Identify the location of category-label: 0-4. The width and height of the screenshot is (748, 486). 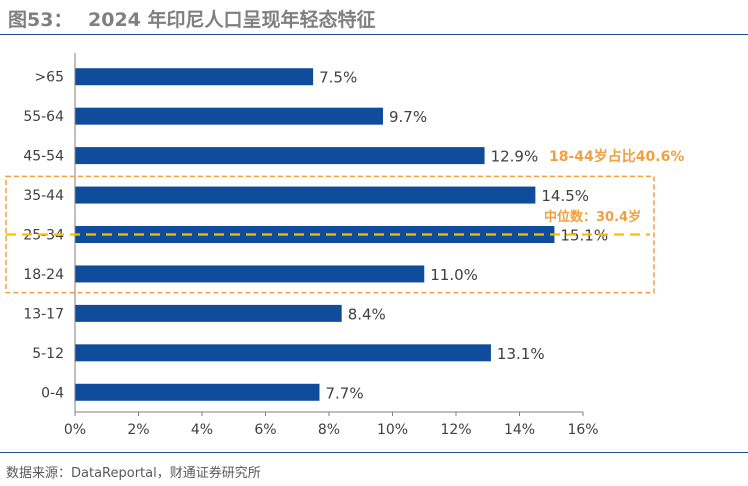
(52, 393).